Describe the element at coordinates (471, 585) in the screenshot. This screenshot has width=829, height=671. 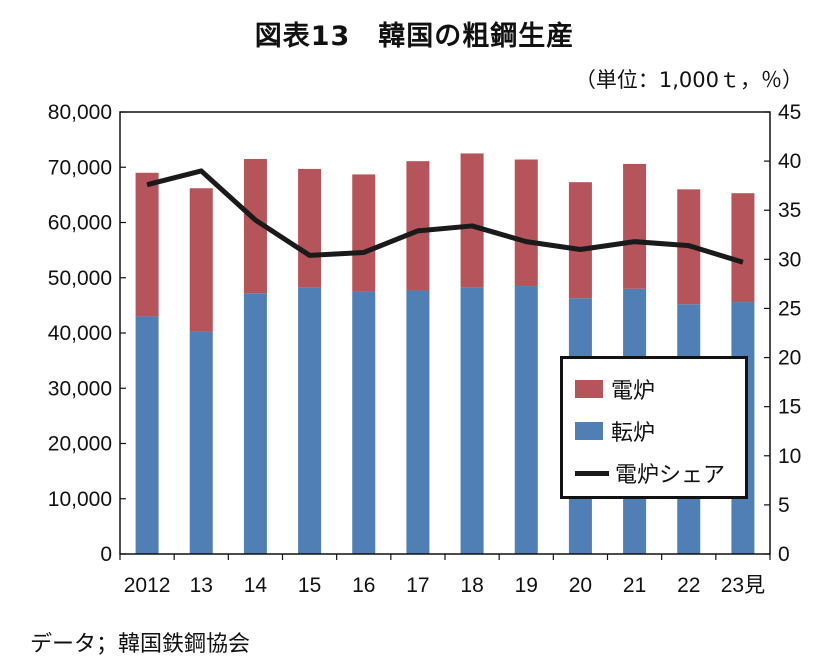
I see `x-tick-label: 18` at that location.